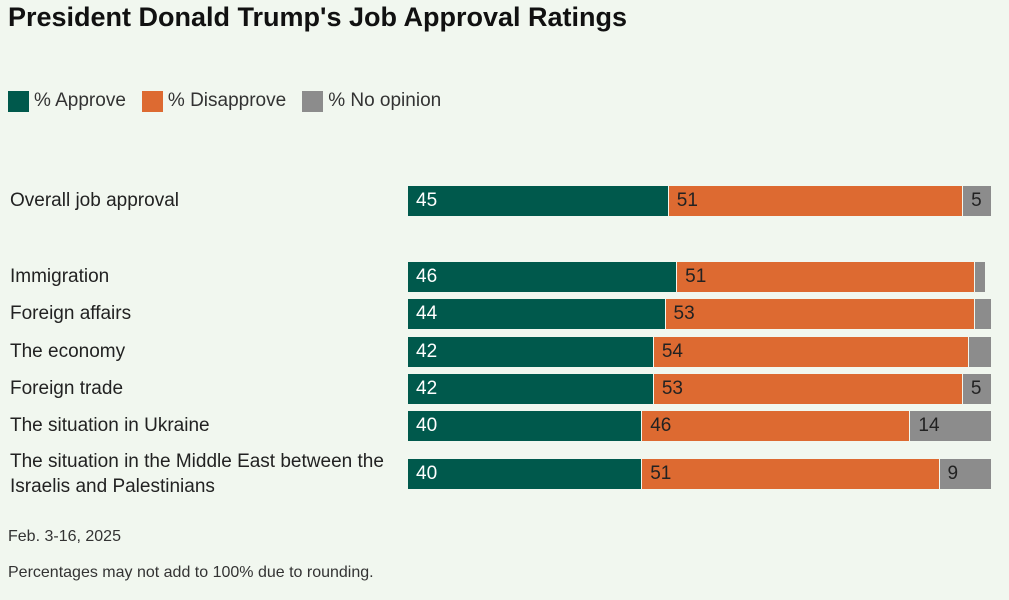 The width and height of the screenshot is (1009, 600). I want to click on bar-no-opinion: 9, so click(964, 474).